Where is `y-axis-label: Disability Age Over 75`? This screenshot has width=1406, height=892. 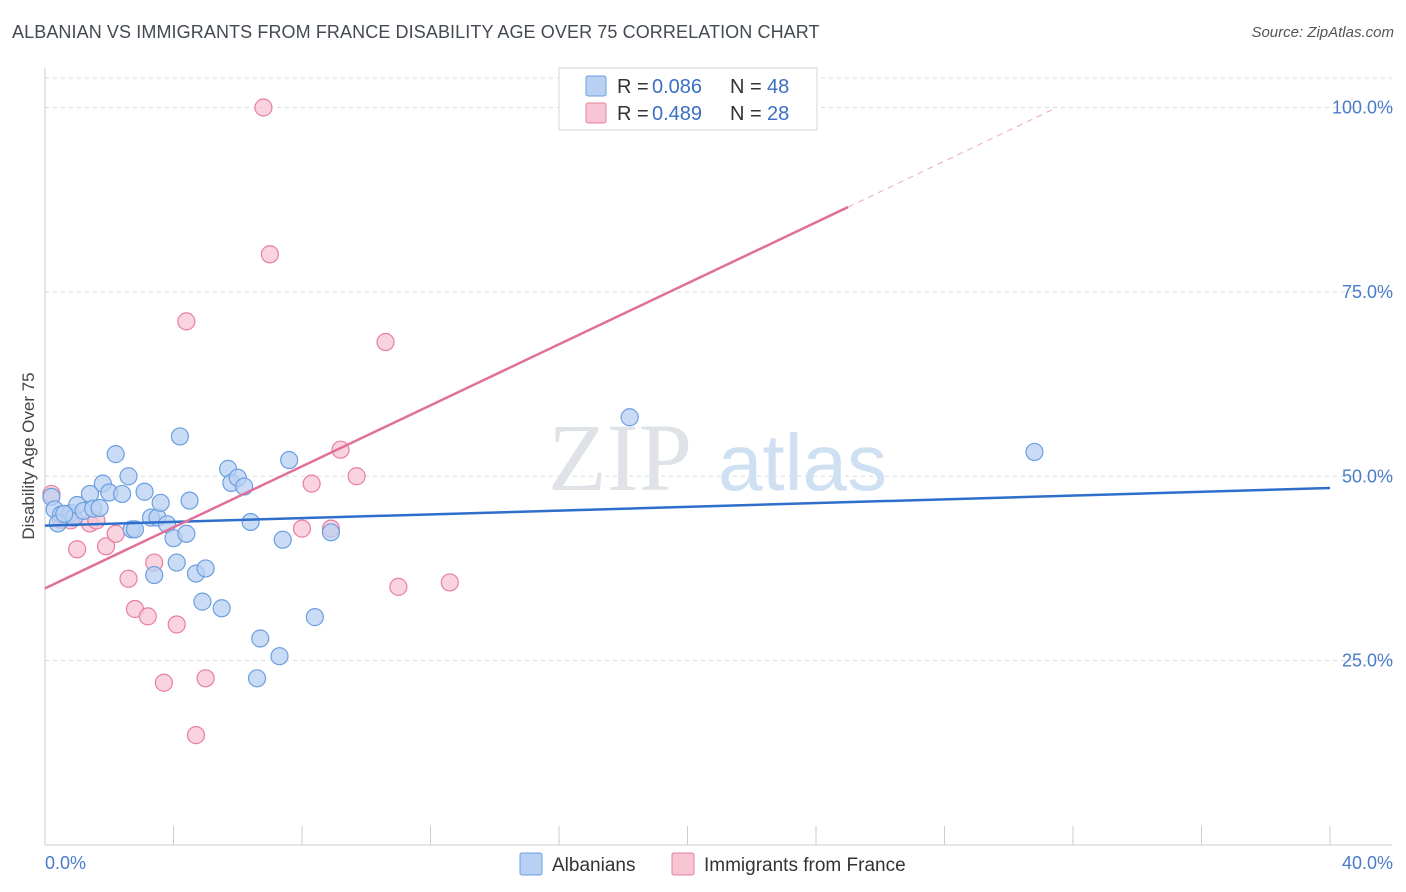 y-axis-label: Disability Age Over 75 is located at coordinates (28, 455).